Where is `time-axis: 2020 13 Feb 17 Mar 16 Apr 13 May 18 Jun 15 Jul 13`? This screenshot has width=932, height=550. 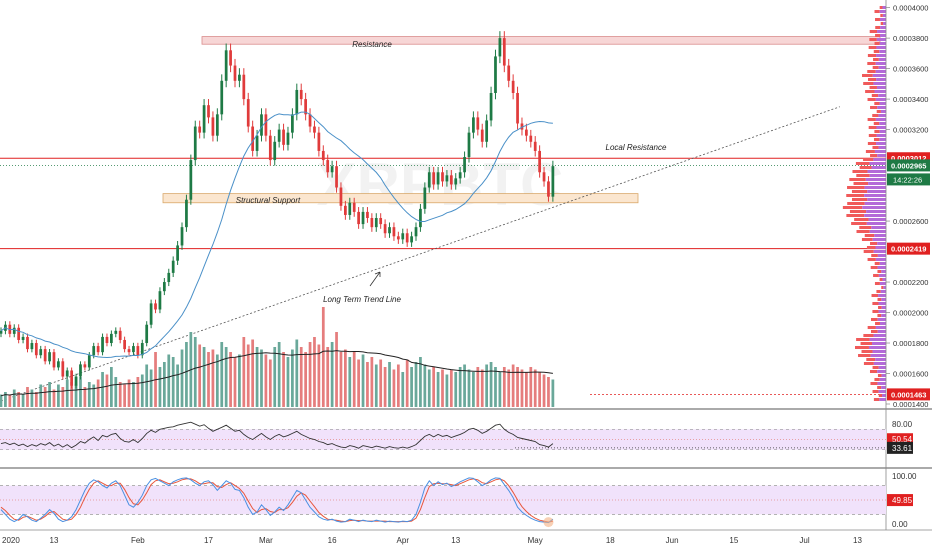 time-axis: 2020 13 Feb 17 Mar 16 Apr 13 May 18 Jun 15 Jul 13 is located at coordinates (466, 537).